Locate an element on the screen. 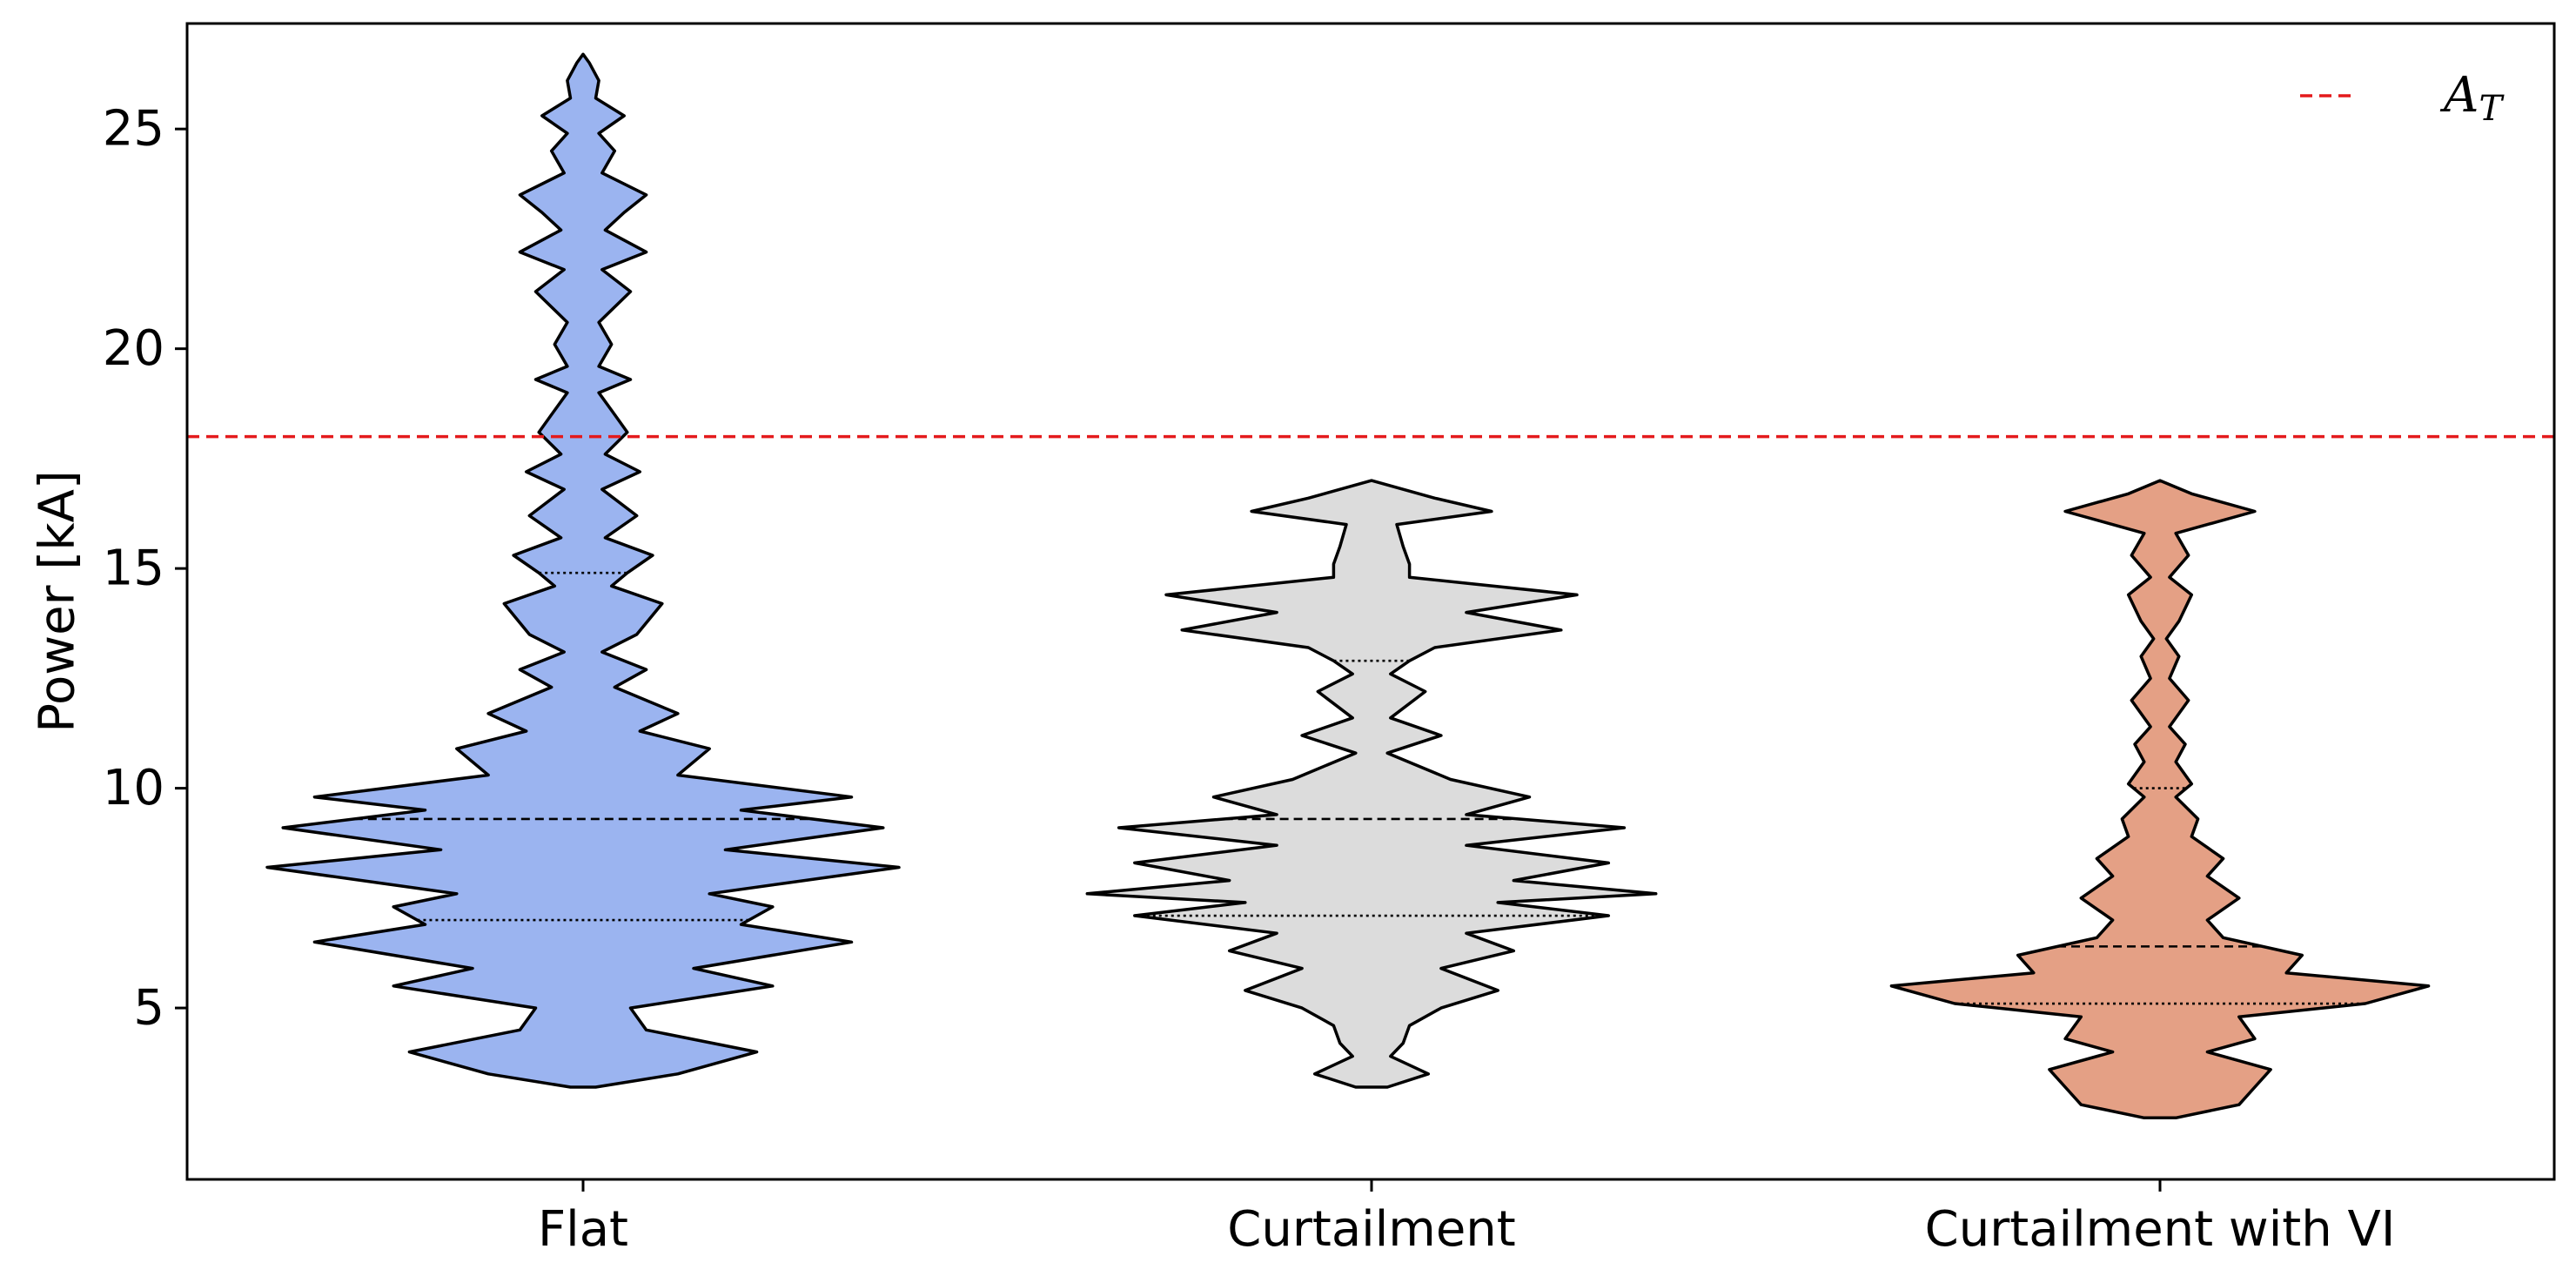 This screenshot has height=1276, width=2576. legend-label-threshold: AT is located at coordinates (2472, 98).